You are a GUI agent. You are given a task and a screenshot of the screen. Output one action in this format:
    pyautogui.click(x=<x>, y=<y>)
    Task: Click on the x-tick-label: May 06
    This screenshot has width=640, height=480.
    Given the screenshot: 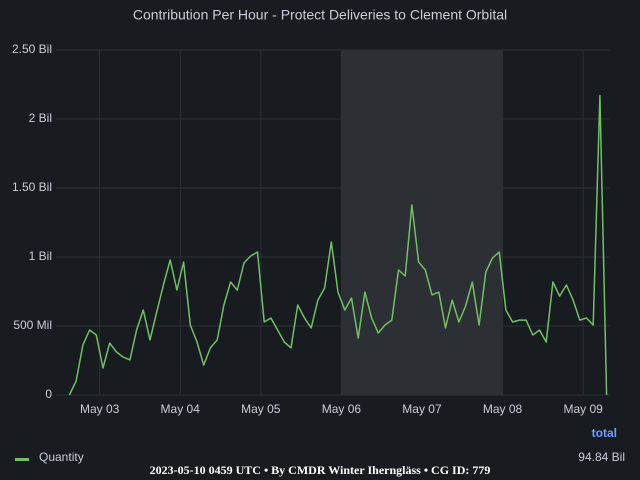 What is the action you would take?
    pyautogui.click(x=342, y=409)
    